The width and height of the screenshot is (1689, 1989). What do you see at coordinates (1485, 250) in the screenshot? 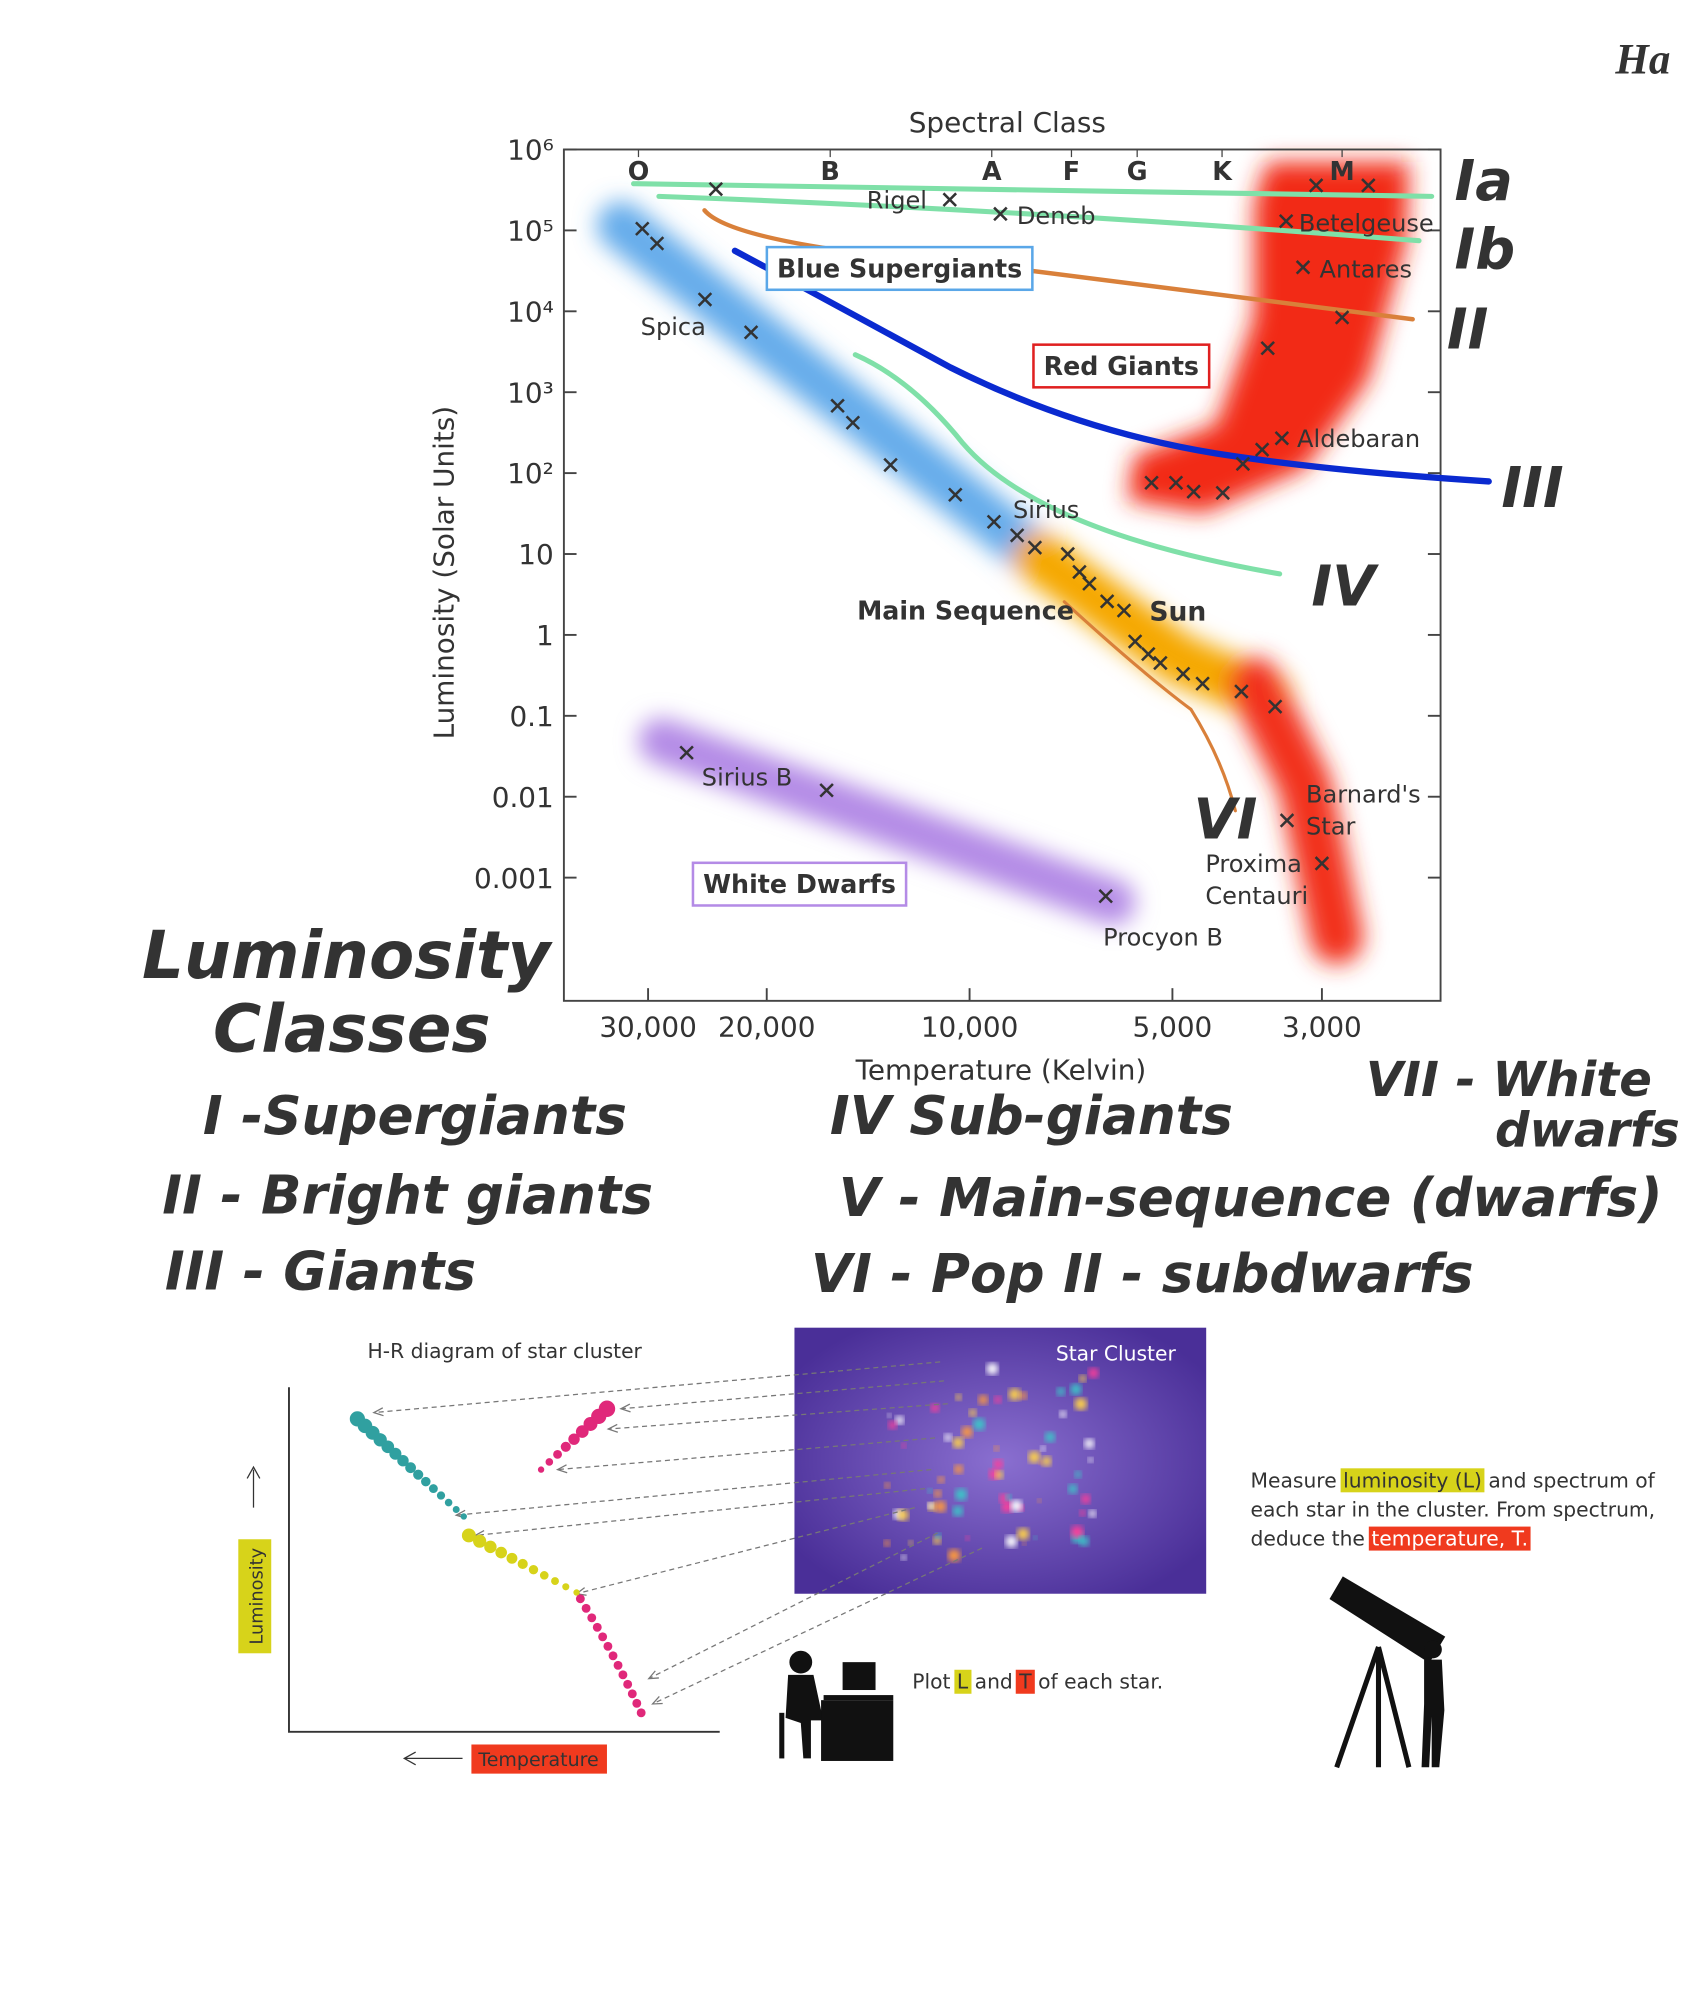
I see `class-mark: Ib` at bounding box center [1485, 250].